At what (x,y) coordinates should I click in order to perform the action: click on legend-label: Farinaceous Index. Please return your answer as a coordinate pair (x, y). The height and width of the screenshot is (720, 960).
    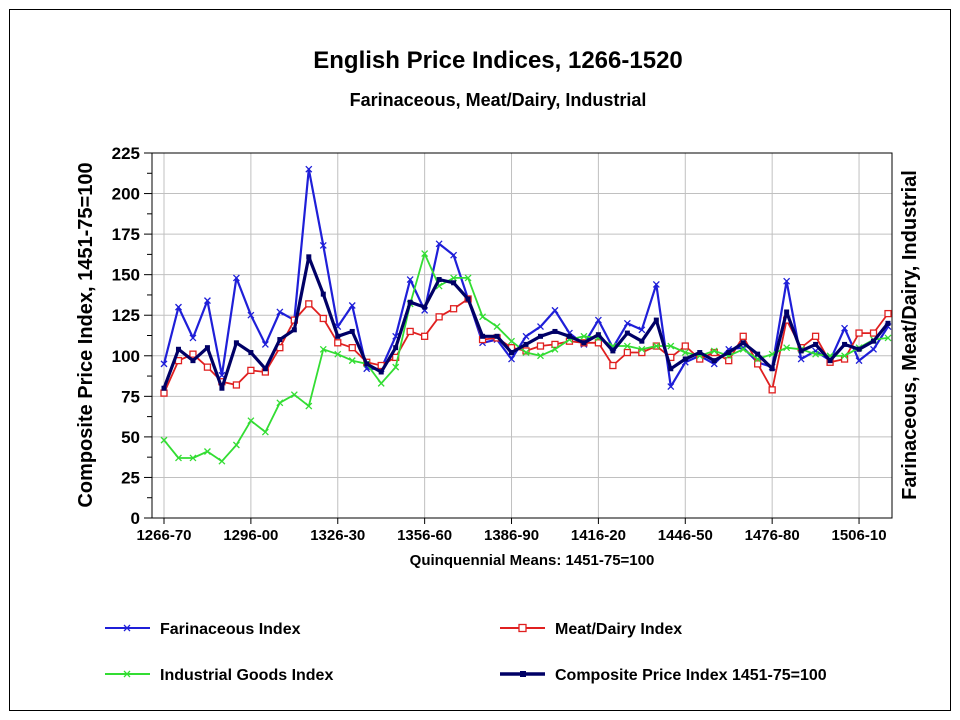
    Looking at the image, I should click on (230, 629).